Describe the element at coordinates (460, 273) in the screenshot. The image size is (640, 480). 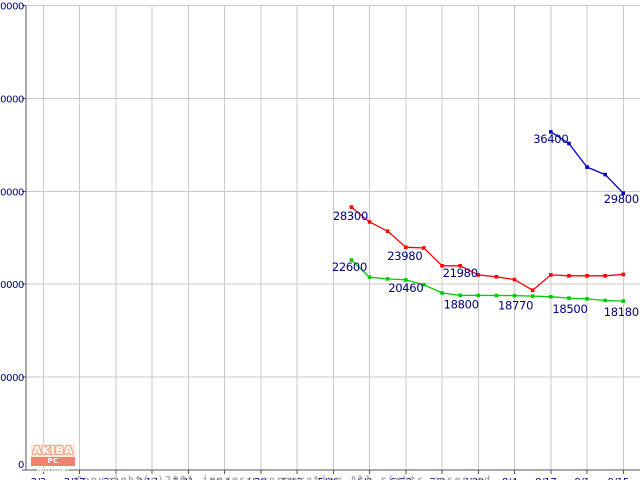
I see `red-price-line-value-label: 21980` at that location.